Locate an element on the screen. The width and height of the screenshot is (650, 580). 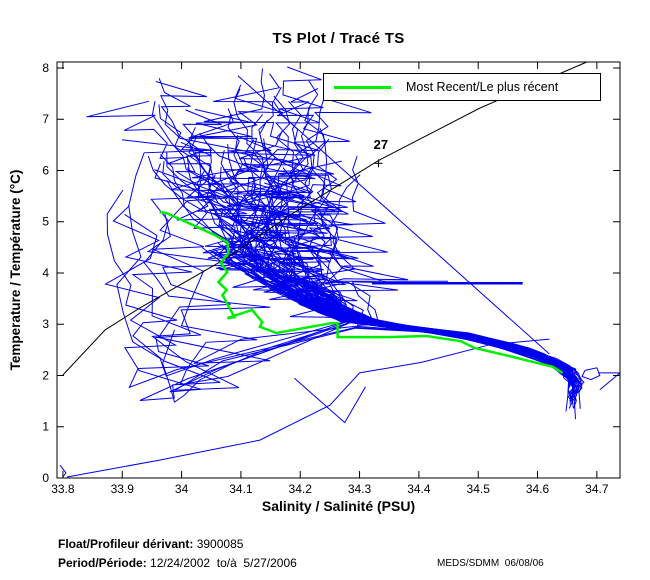
y-axis-label: Temperature / Température (°C) is located at coordinates (15, 270).